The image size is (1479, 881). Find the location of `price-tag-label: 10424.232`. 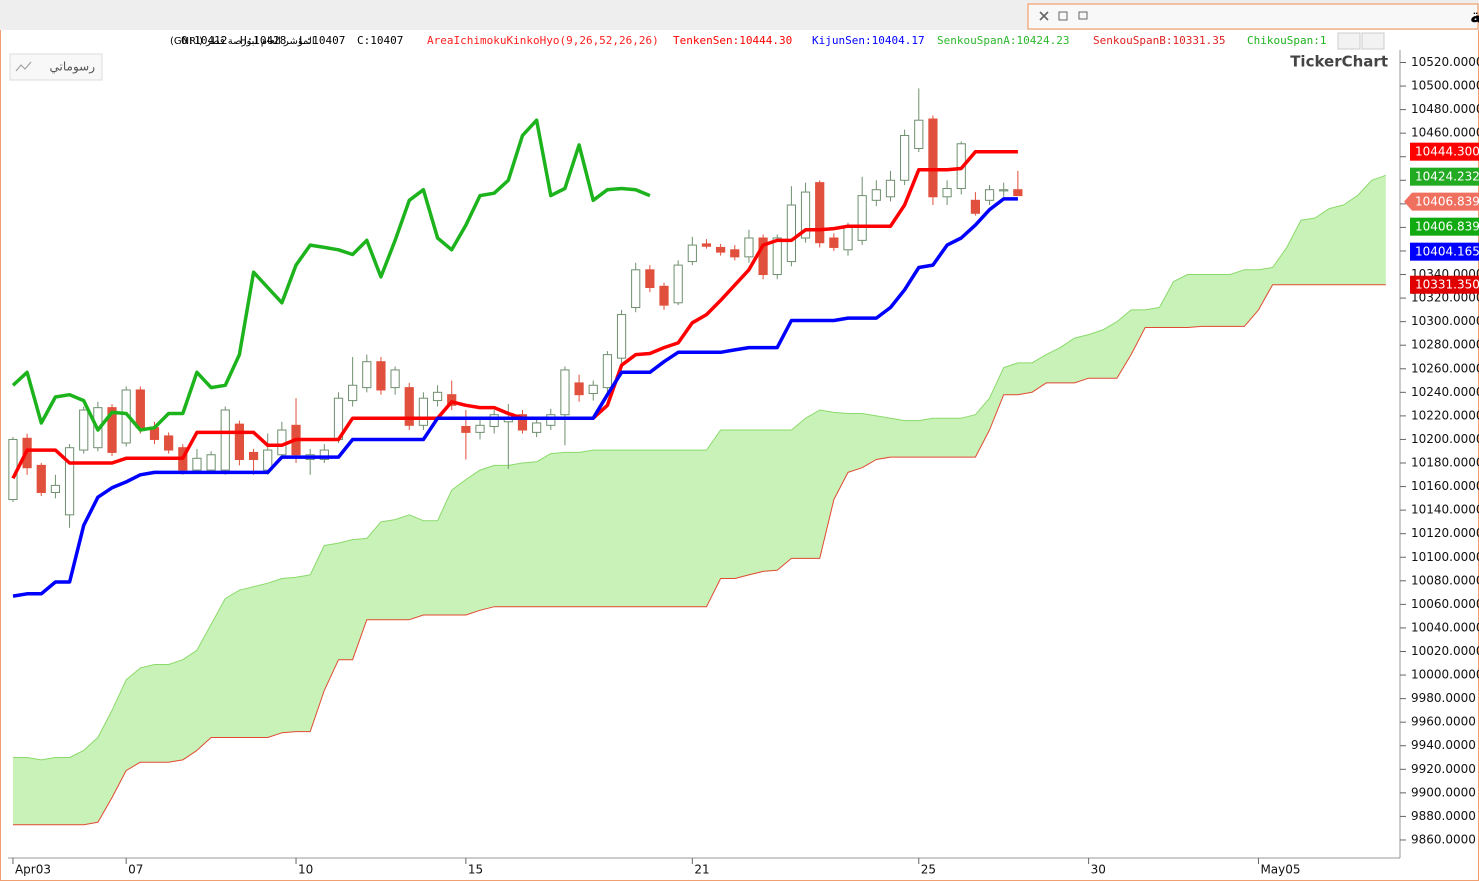

price-tag-label: 10424.232 is located at coordinates (1447, 177).